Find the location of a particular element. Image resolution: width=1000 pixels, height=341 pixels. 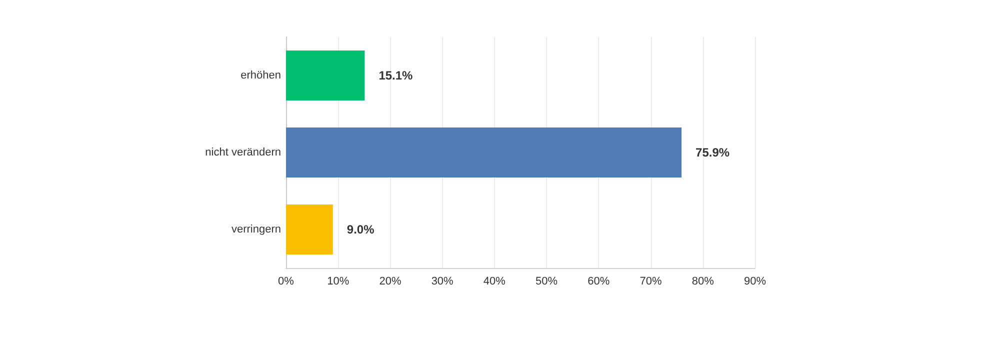

data-label: 9.0% is located at coordinates (360, 229).